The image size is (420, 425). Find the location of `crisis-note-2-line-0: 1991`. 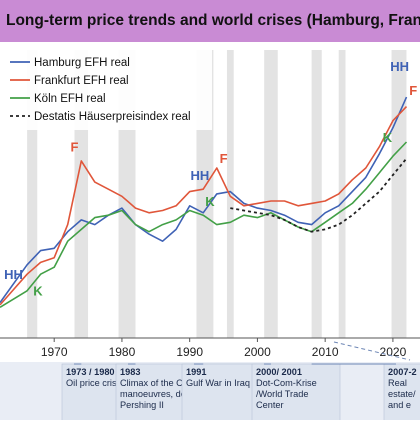

crisis-note-2-line-0: 1991 is located at coordinates (196, 372).